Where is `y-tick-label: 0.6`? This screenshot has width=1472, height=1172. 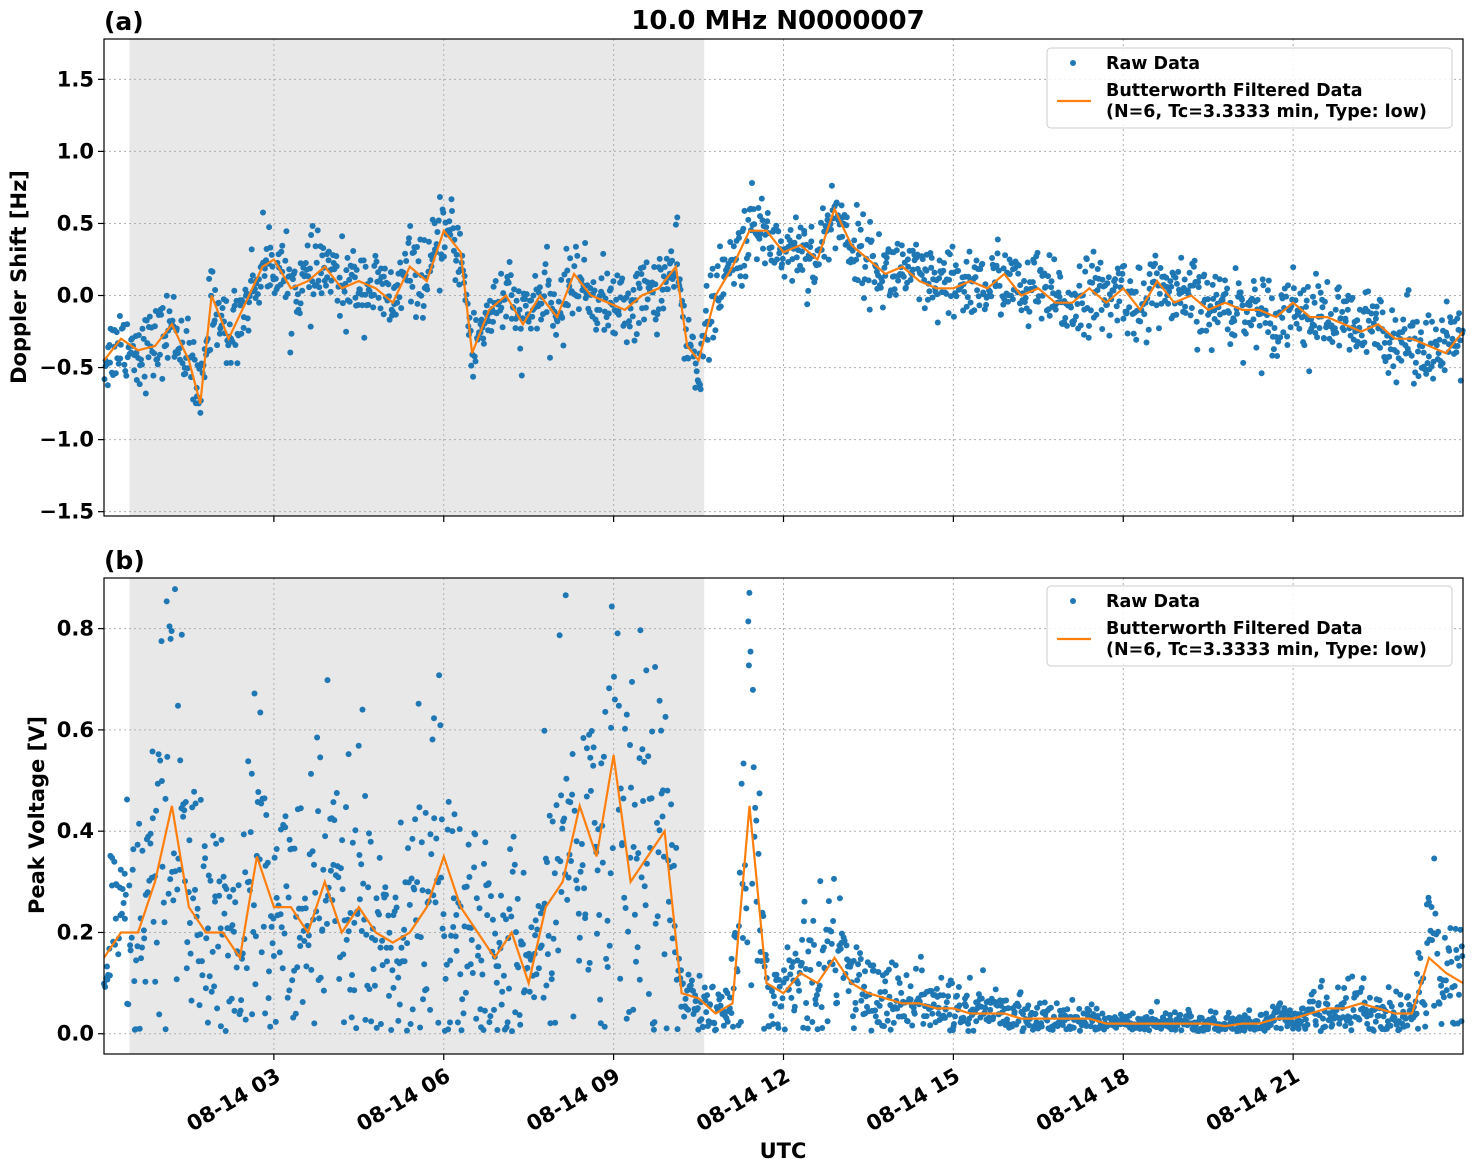
y-tick-label: 0.6 is located at coordinates (75, 730).